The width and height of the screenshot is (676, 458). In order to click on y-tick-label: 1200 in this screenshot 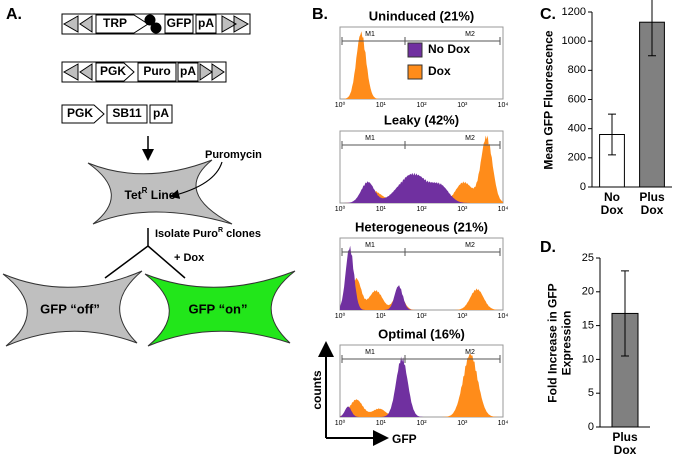, I will do `click(574, 12)`.